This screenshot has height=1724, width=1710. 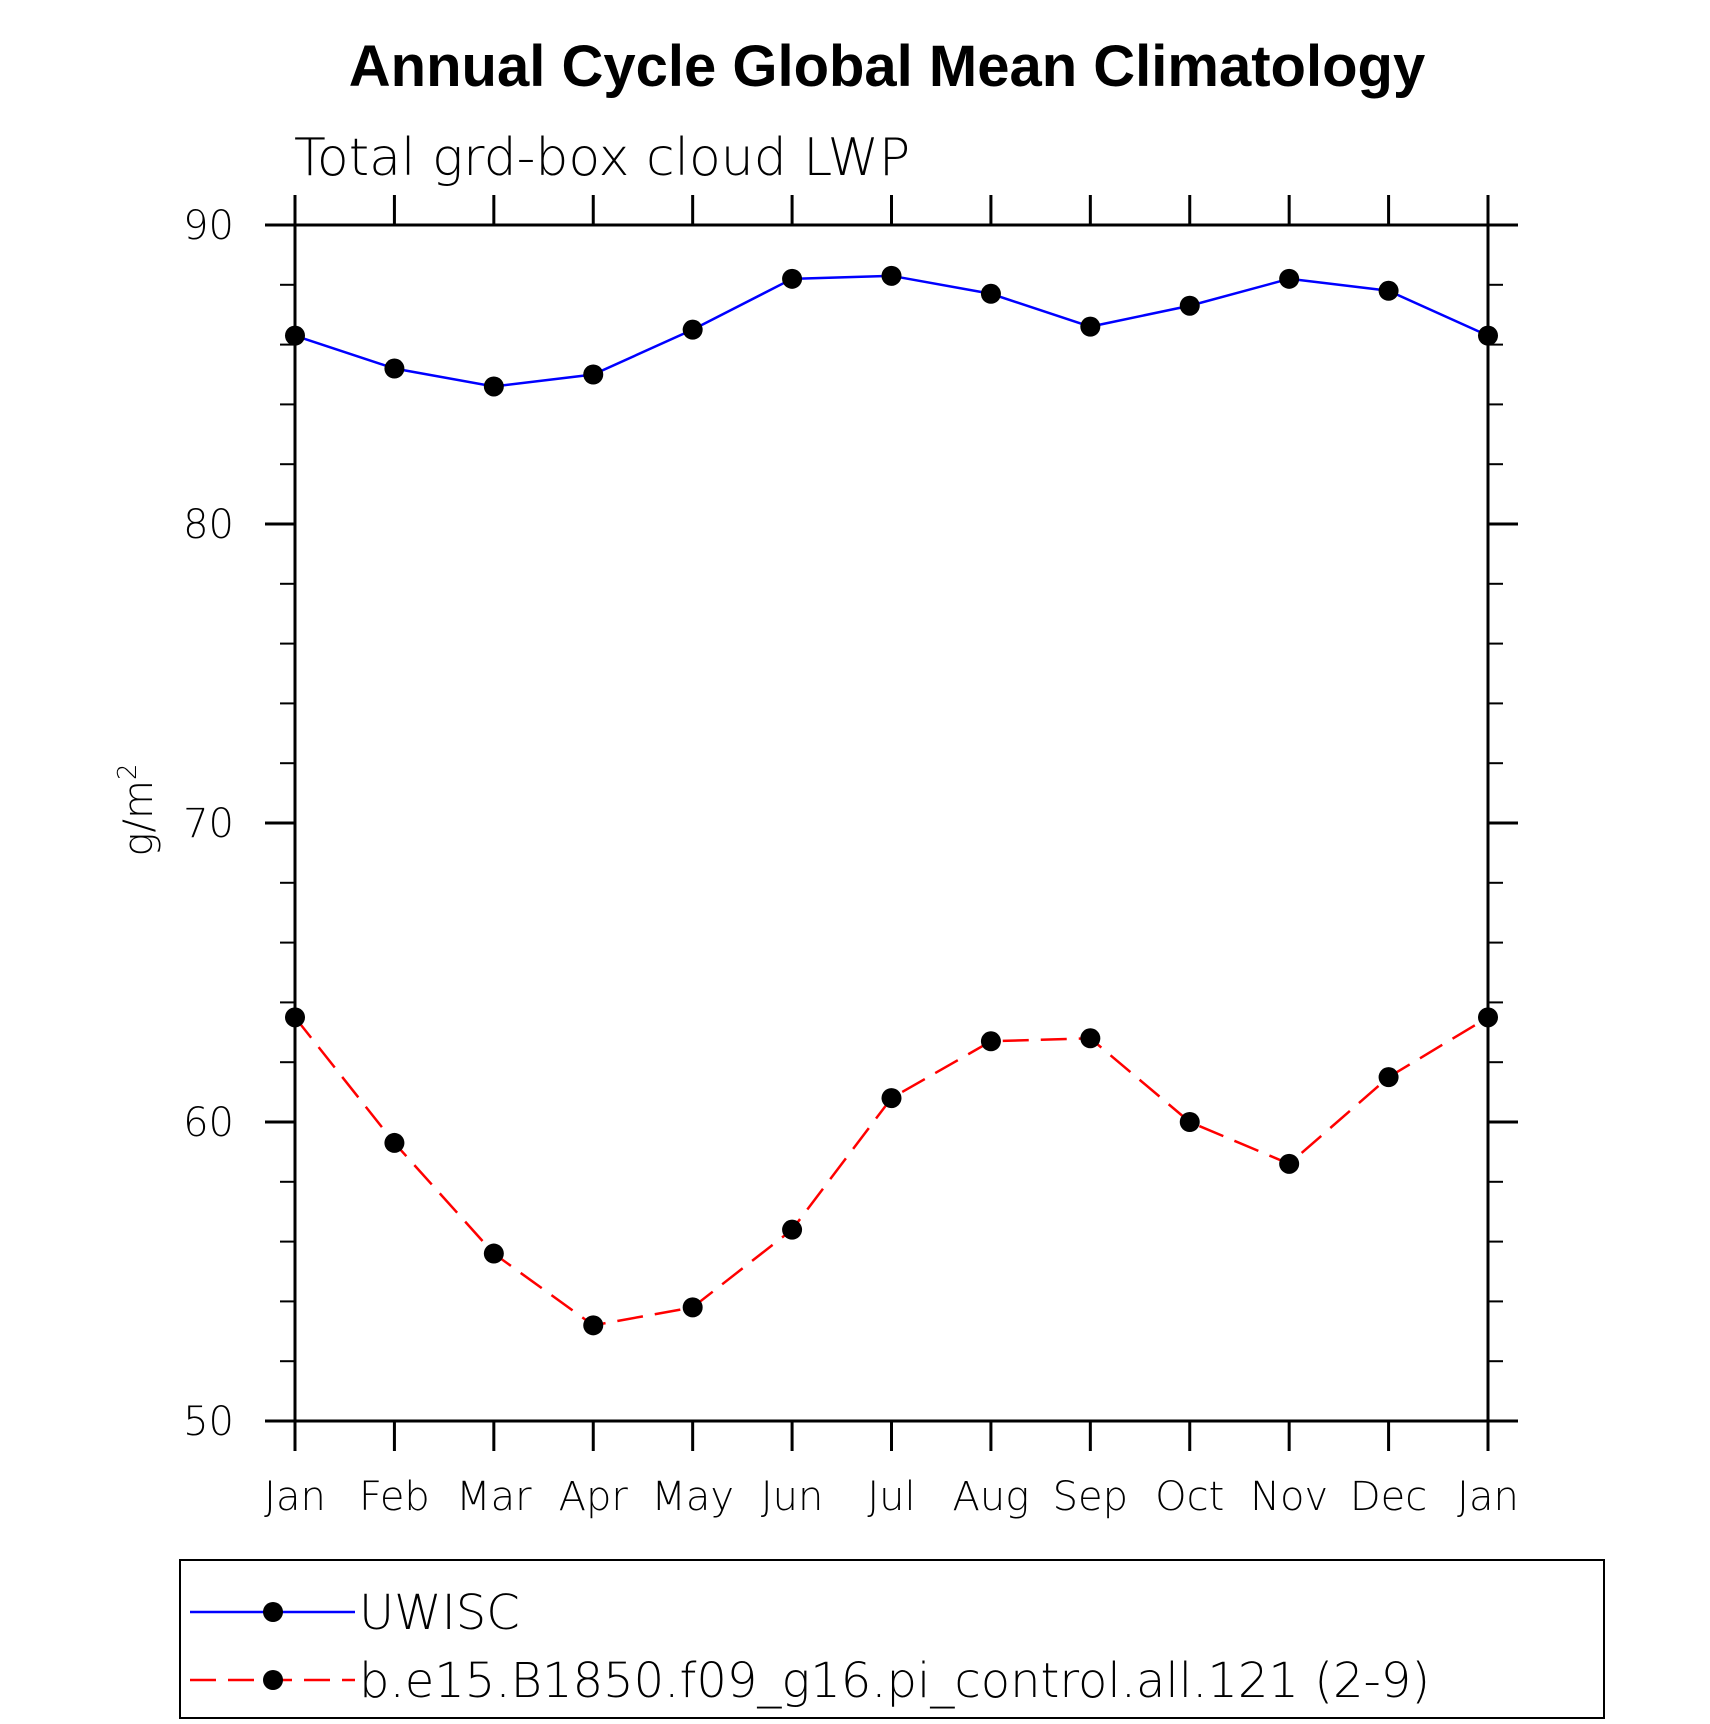 What do you see at coordinates (128, 772) in the screenshot?
I see `y-axis-label-superscript: 2` at bounding box center [128, 772].